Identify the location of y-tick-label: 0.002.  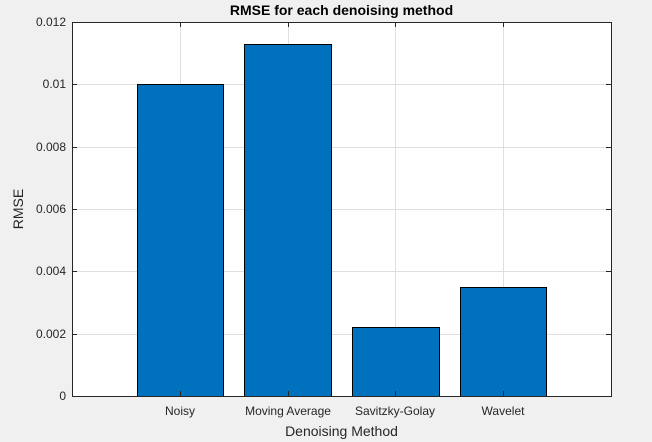
(51, 334).